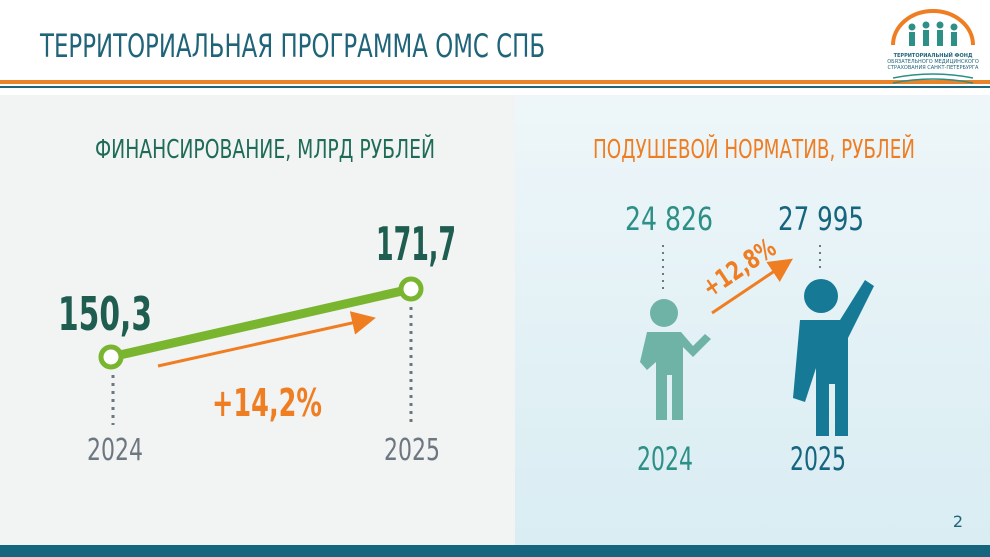 This screenshot has width=990, height=557. What do you see at coordinates (267, 403) in the screenshot?
I see `change-label: +14,2%` at bounding box center [267, 403].